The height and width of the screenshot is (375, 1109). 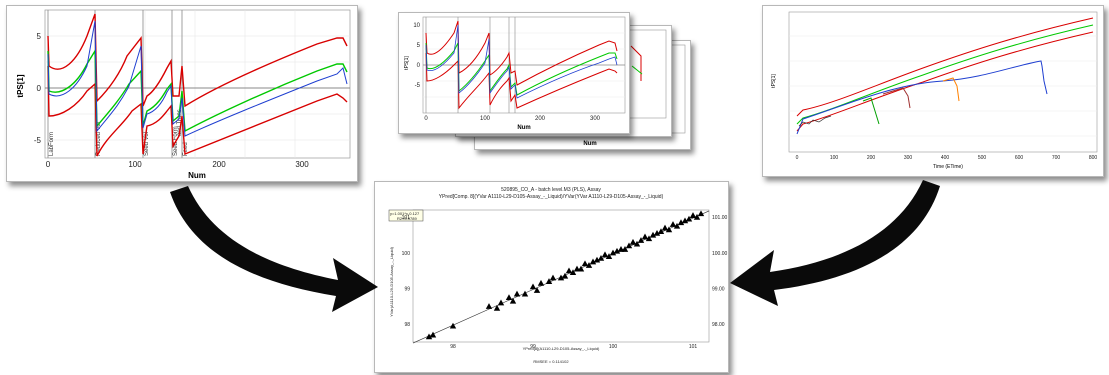 I want to click on x-tick-label: 99, so click(x=533, y=347).